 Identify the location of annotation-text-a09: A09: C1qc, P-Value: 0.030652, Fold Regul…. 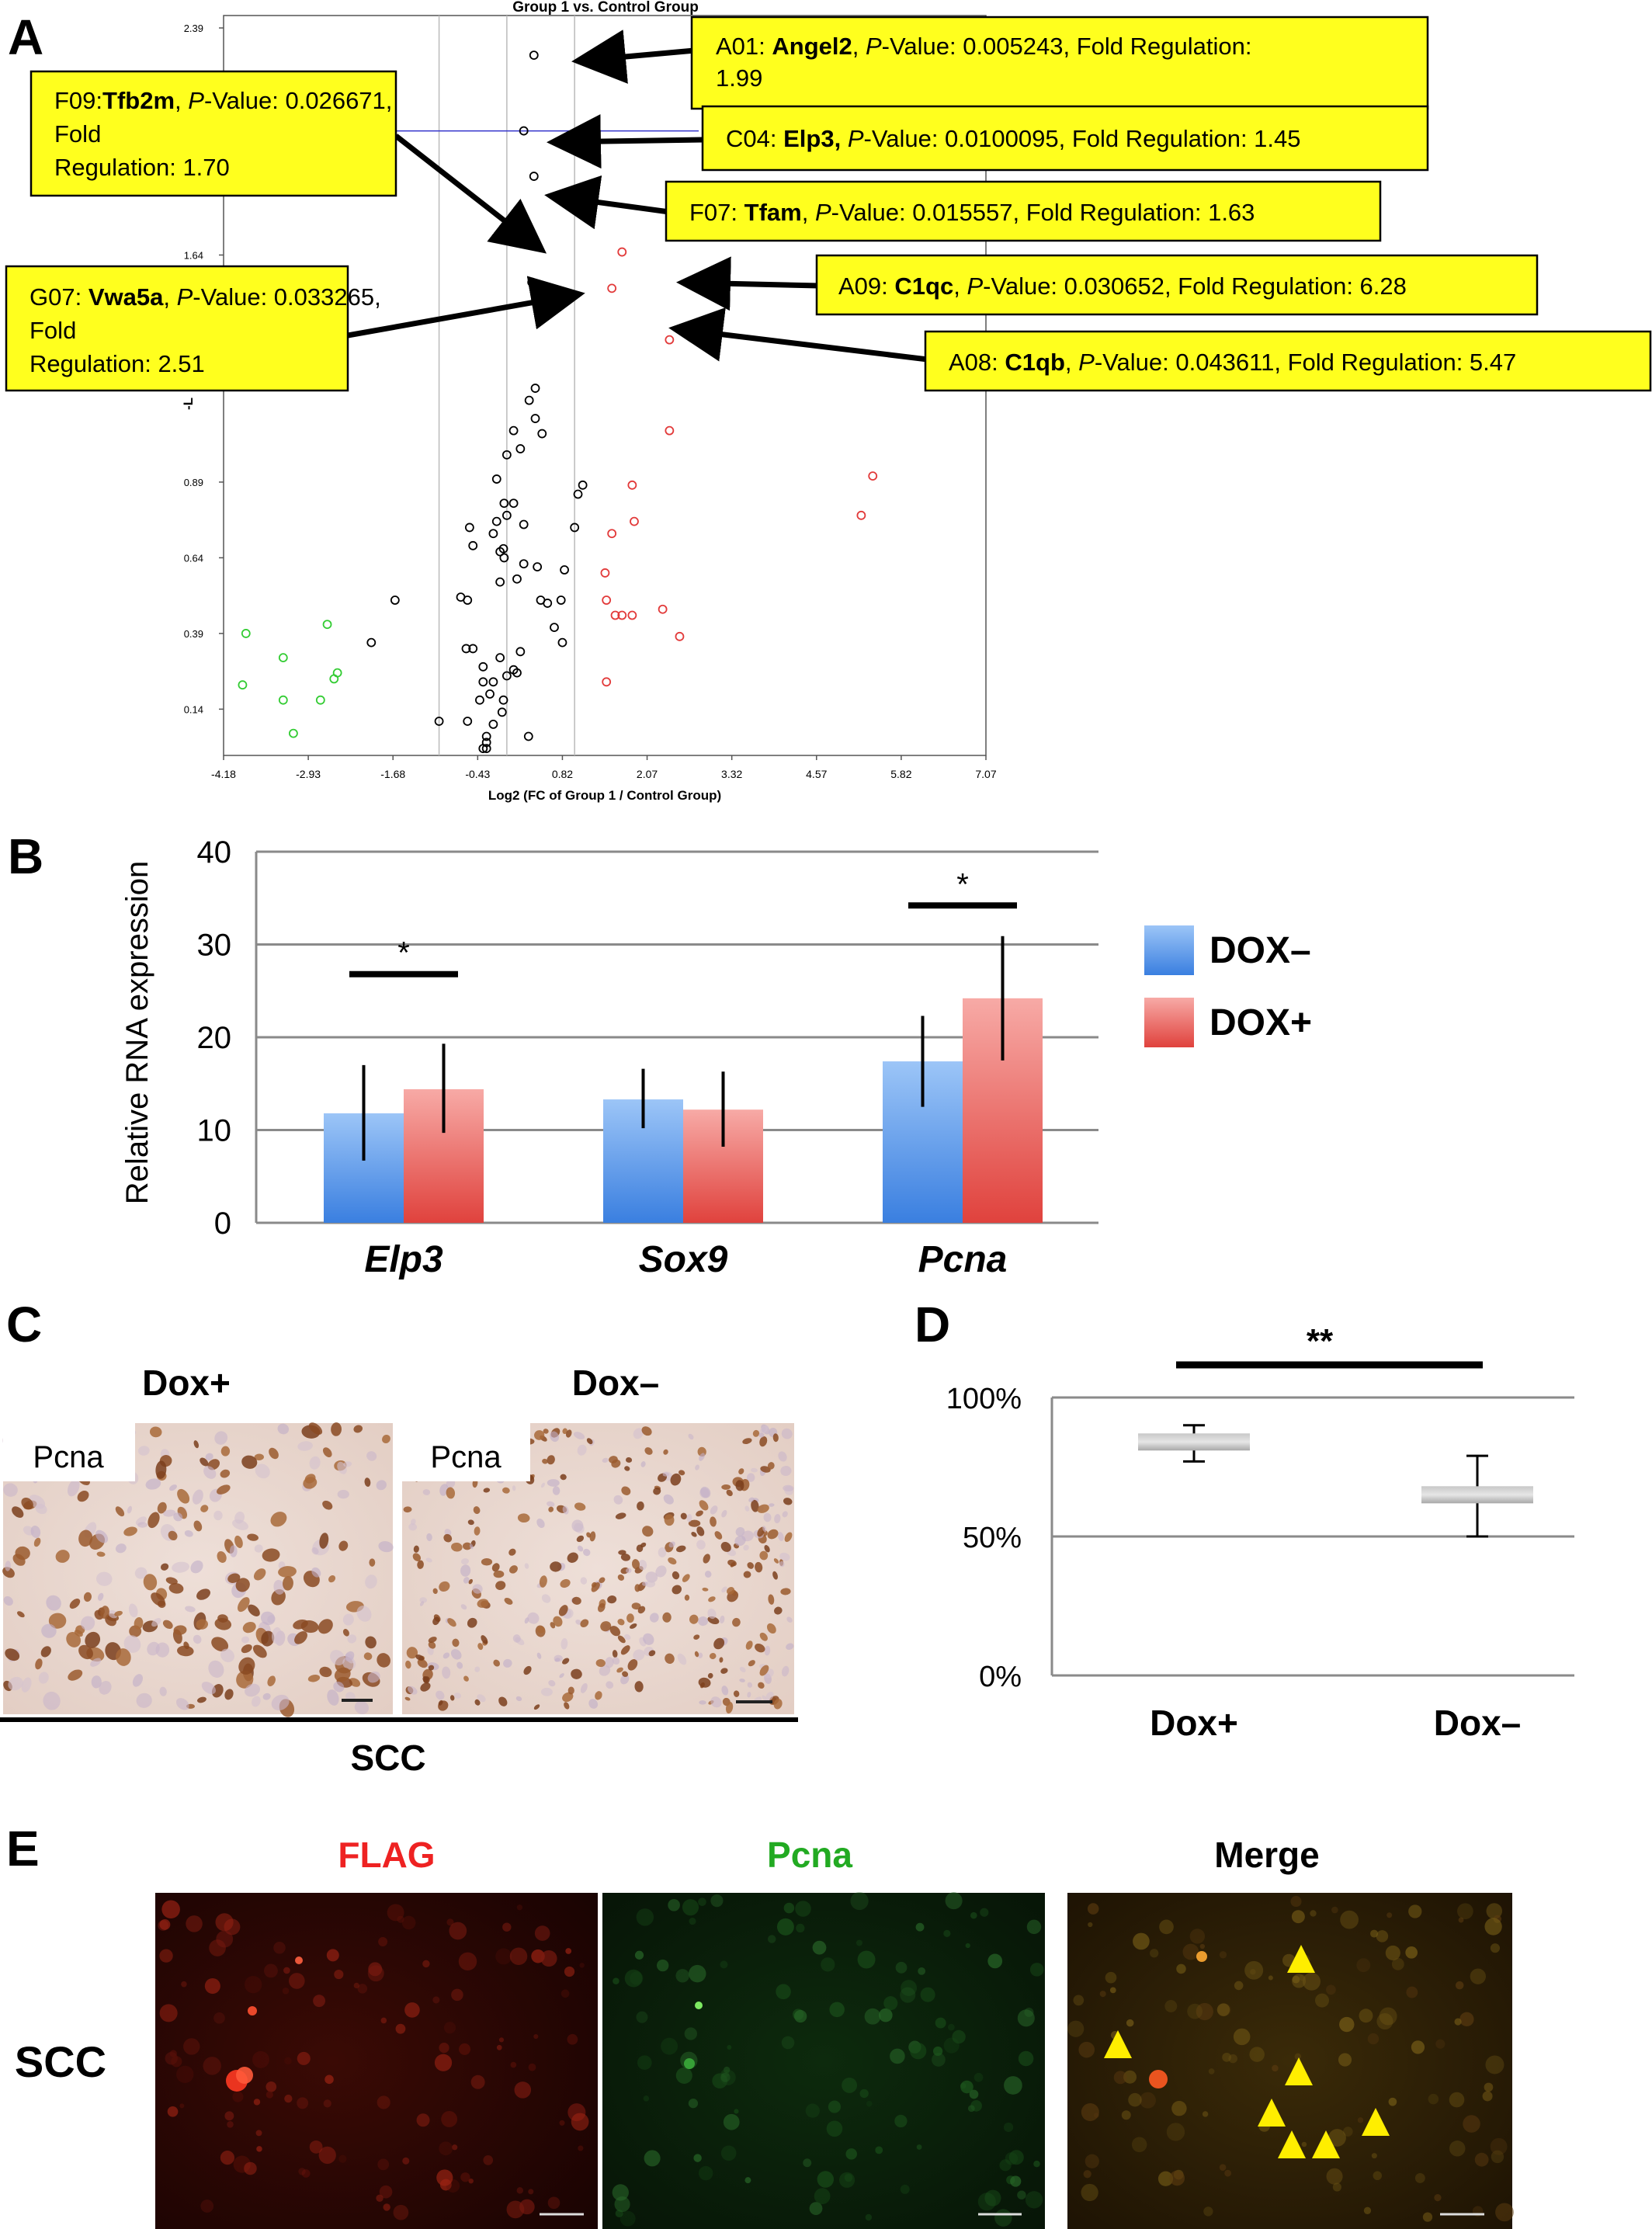
(1122, 286).